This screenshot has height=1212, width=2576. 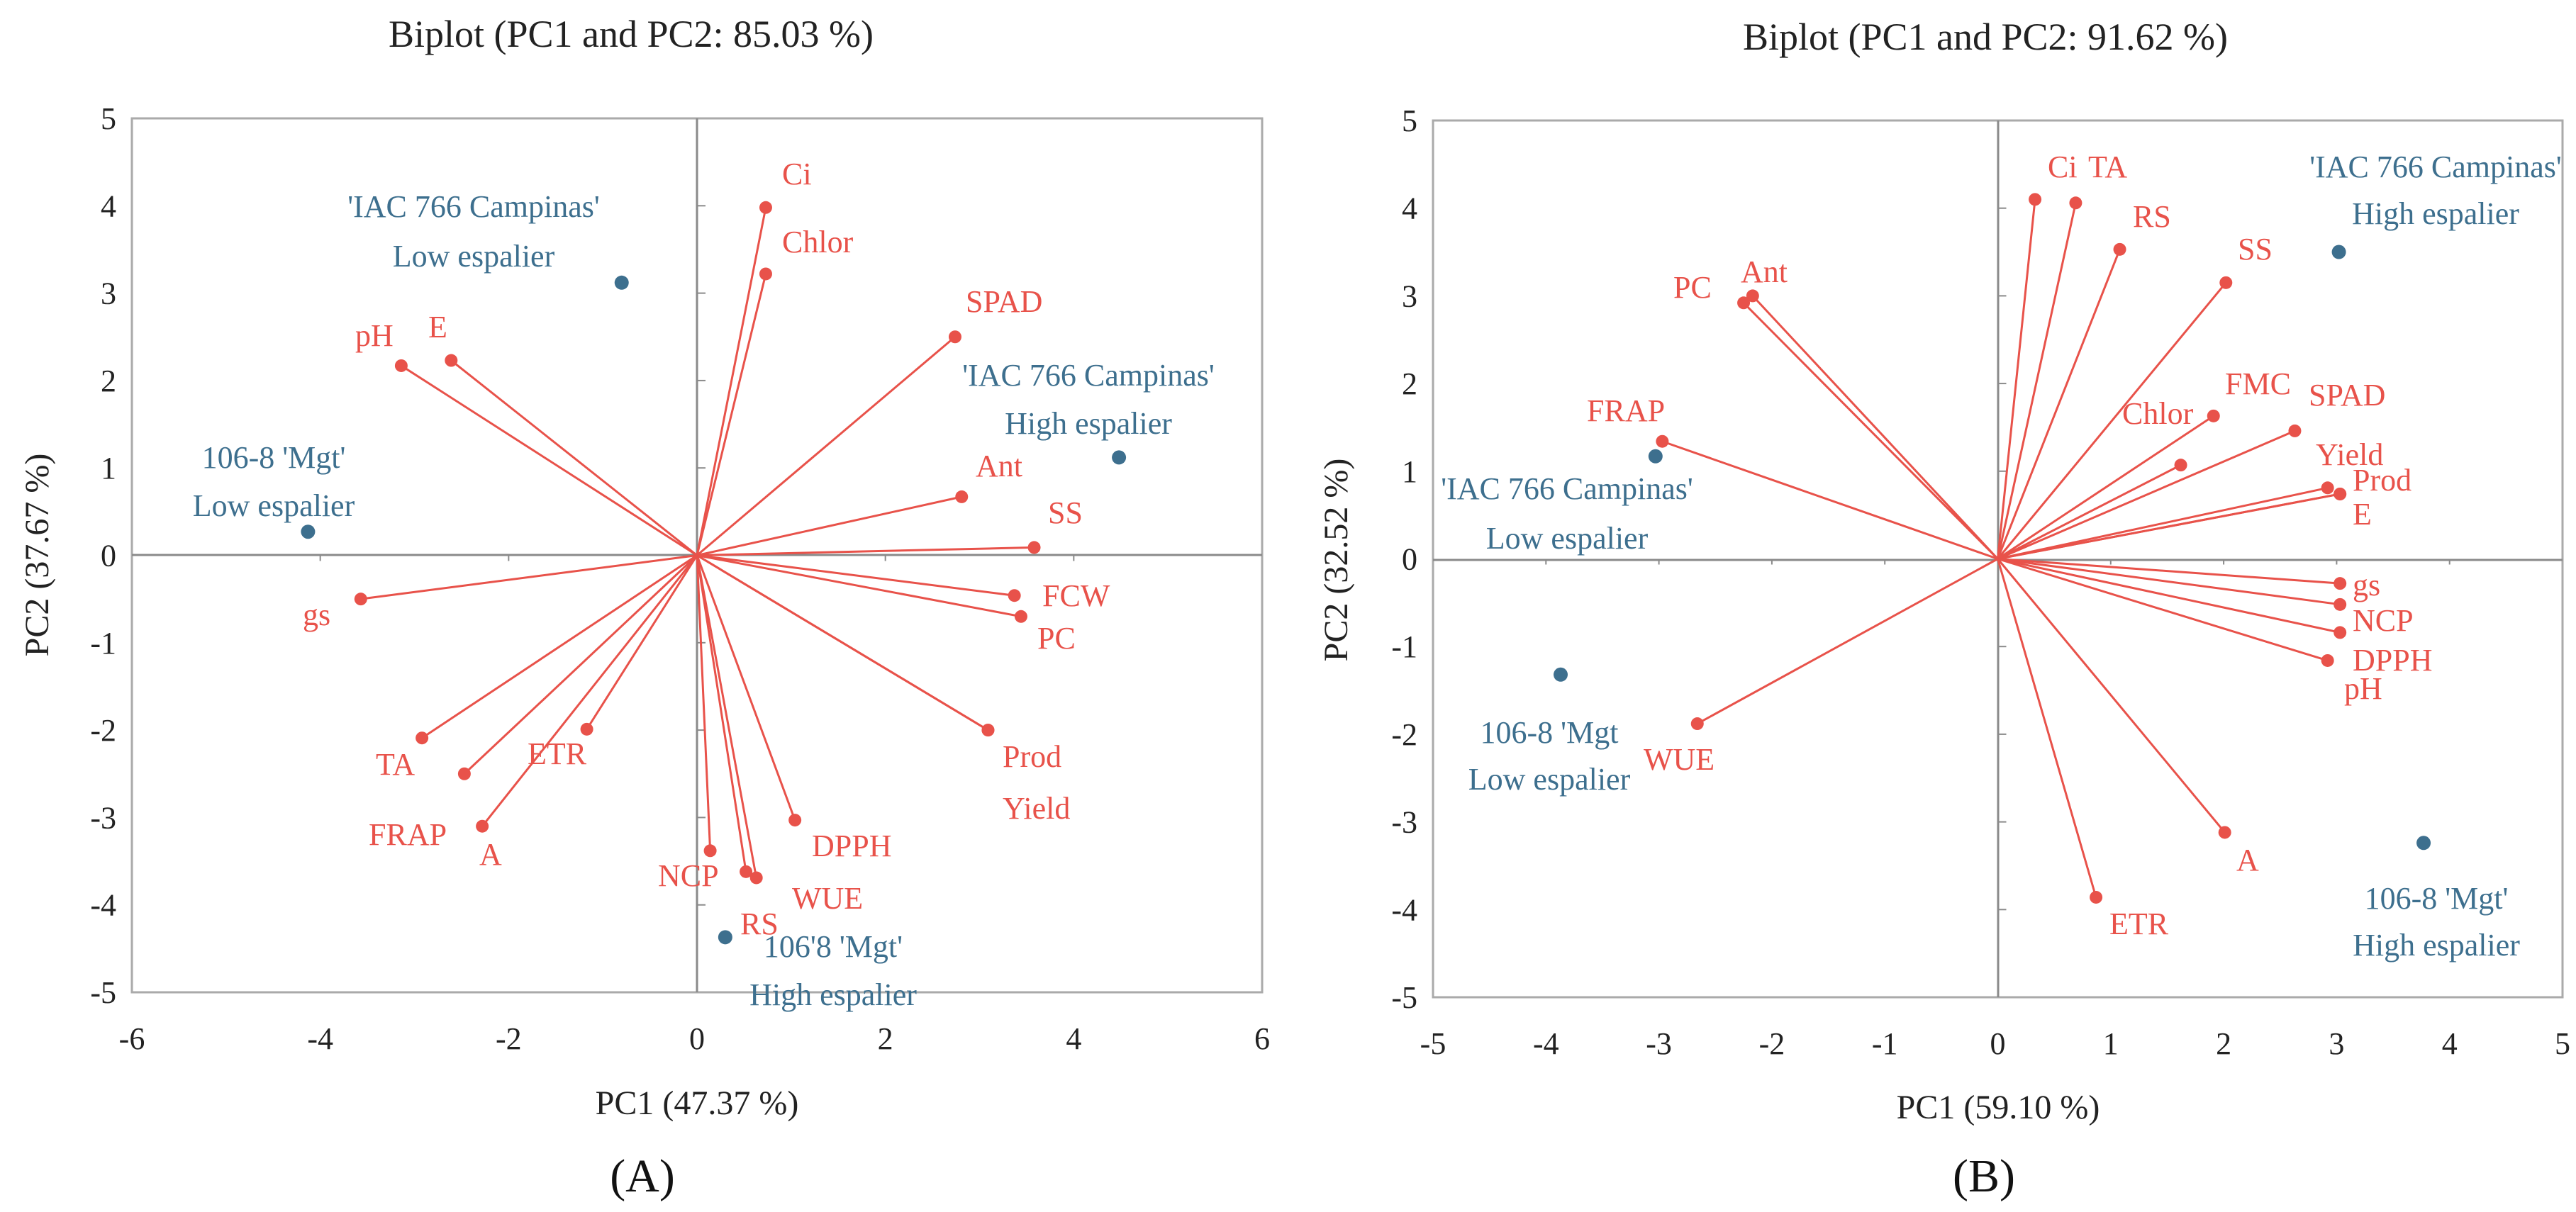 What do you see at coordinates (1076, 595) in the screenshot?
I see `label-fcw: FCW` at bounding box center [1076, 595].